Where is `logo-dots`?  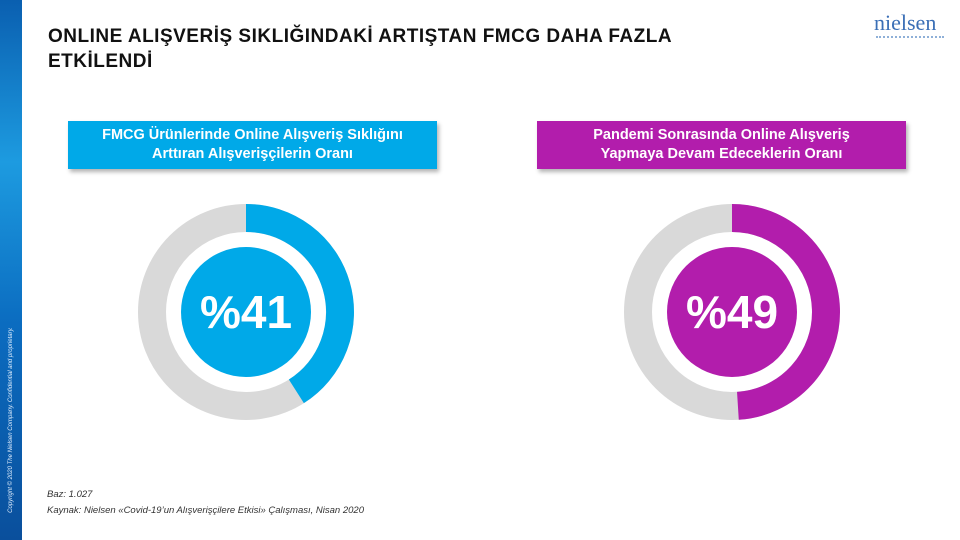
logo-dots is located at coordinates (910, 37).